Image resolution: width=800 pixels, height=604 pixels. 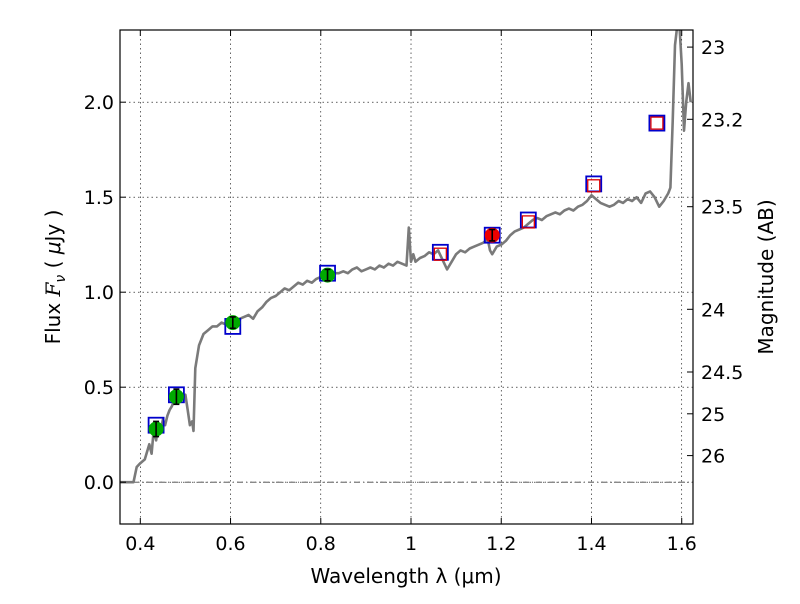 I want to click on x-tick-label: 1.2, so click(x=501, y=544).